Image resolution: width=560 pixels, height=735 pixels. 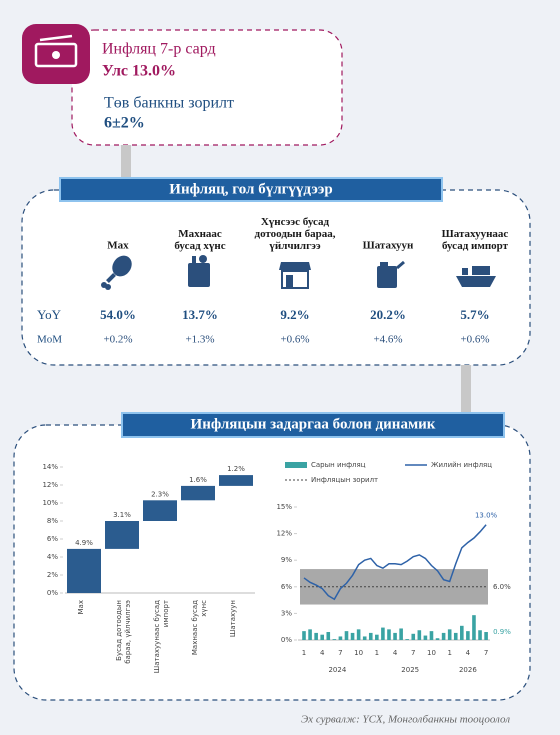 I want to click on legend-label: Жилийн инфляц, so click(x=461, y=465).